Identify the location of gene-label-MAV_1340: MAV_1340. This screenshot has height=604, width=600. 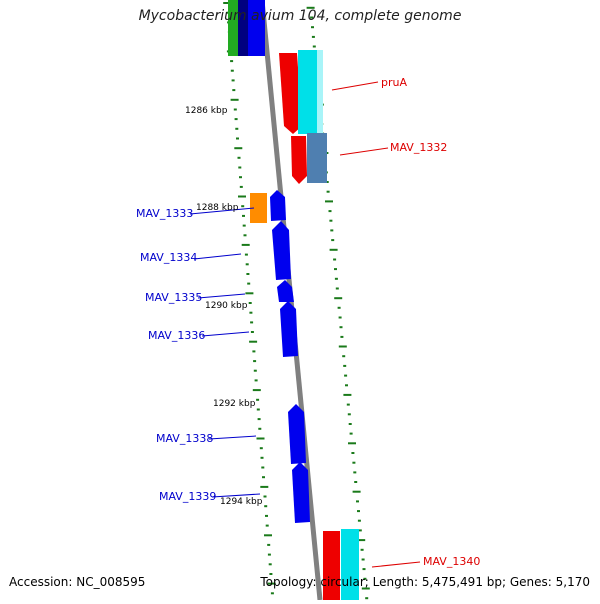
(451, 561).